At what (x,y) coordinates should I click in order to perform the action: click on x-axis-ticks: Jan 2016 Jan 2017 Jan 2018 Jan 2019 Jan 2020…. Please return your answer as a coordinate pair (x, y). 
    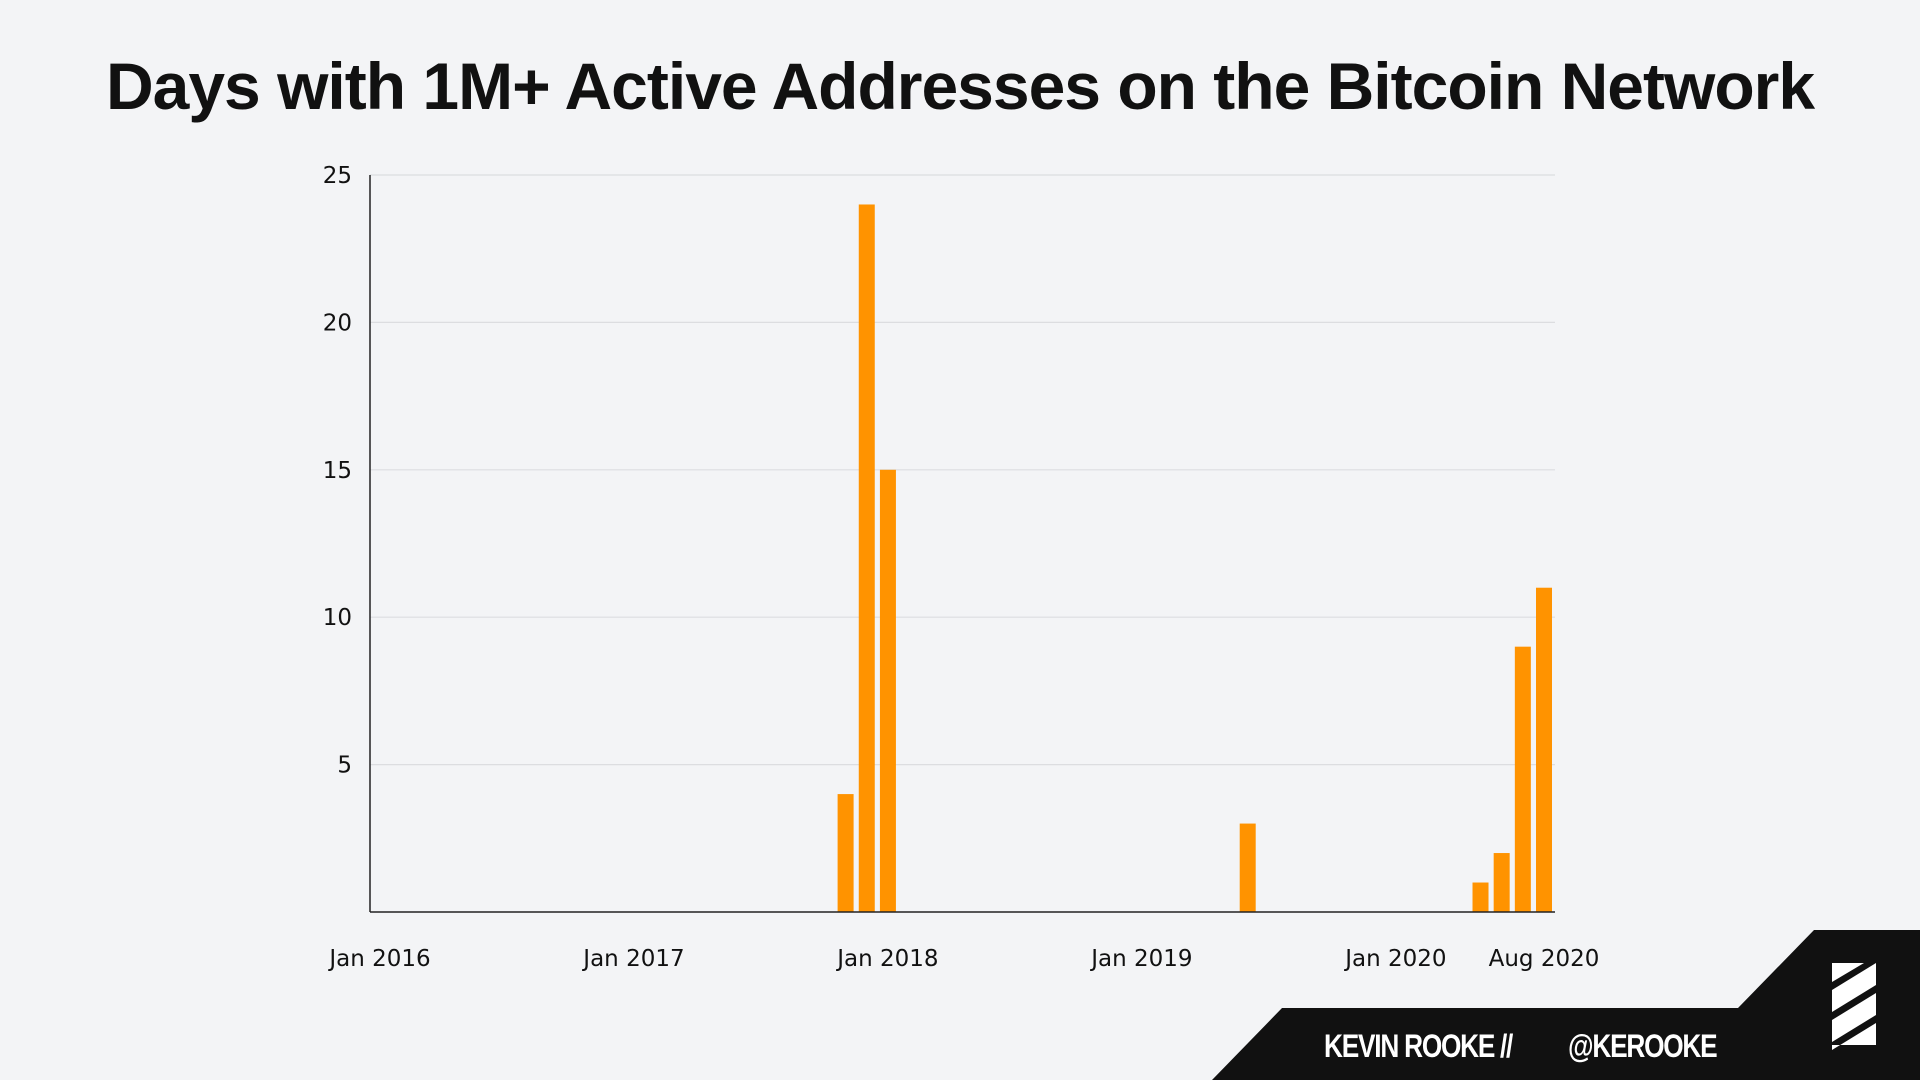
    Looking at the image, I should click on (963, 959).